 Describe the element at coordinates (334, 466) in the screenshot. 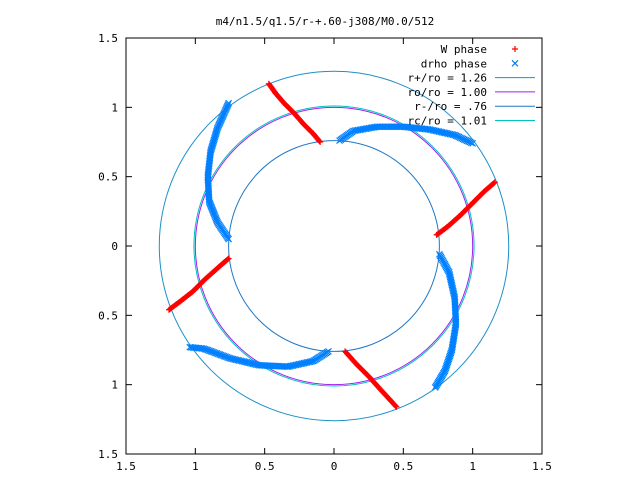

I see `x-tick-label: 0` at that location.